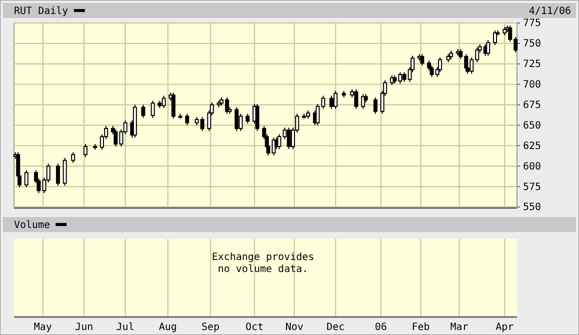 The image size is (579, 335). What do you see at coordinates (532, 166) in the screenshot?
I see `y-tick-label: 600` at bounding box center [532, 166].